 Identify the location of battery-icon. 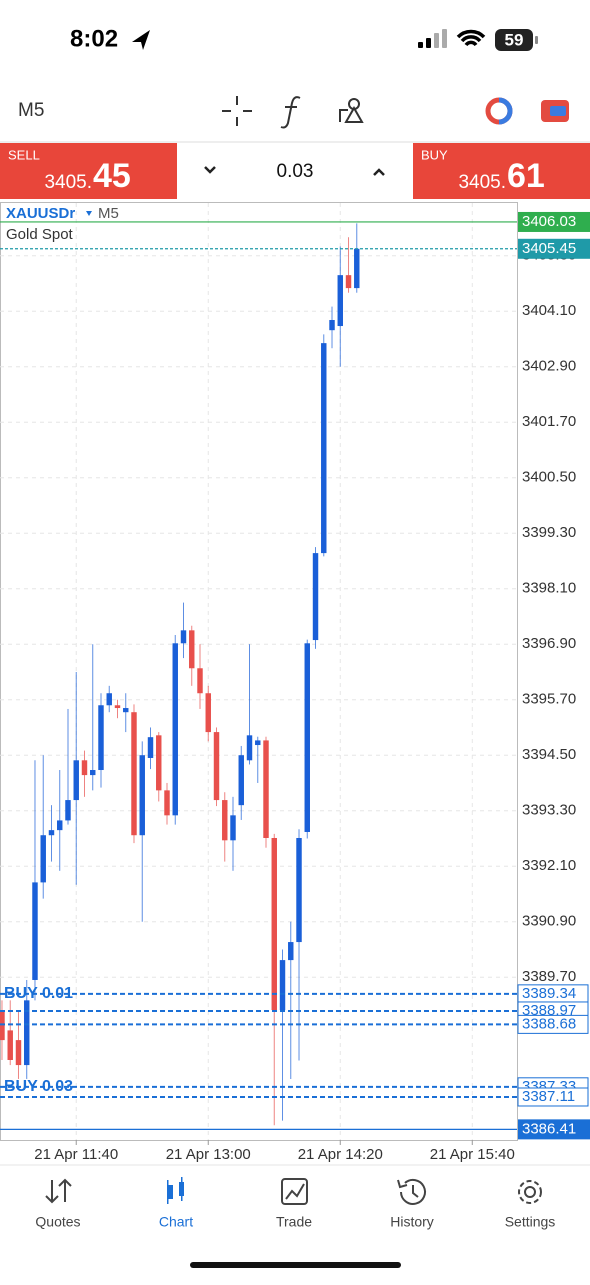
(514, 40).